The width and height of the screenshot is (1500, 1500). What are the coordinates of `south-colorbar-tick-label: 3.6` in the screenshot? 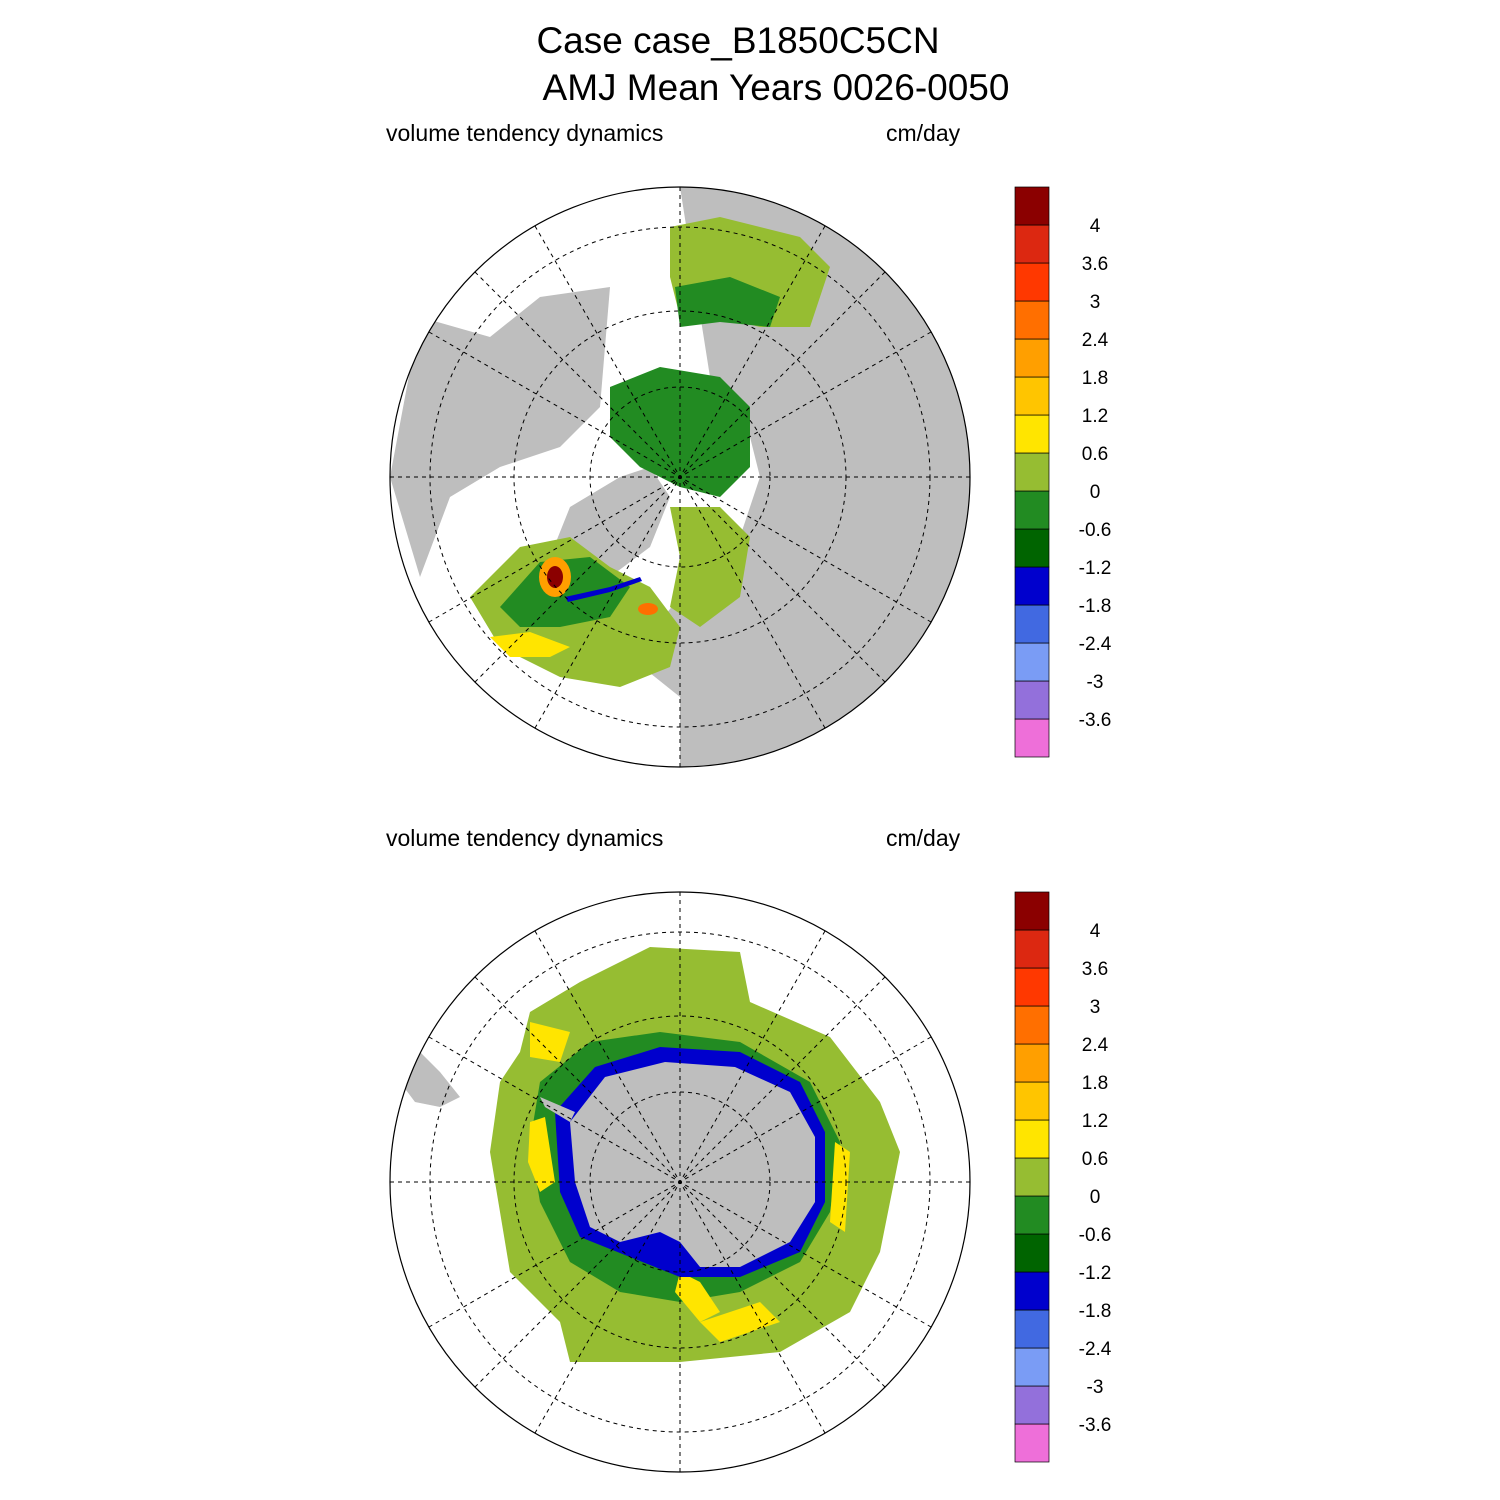 It's located at (1095, 969).